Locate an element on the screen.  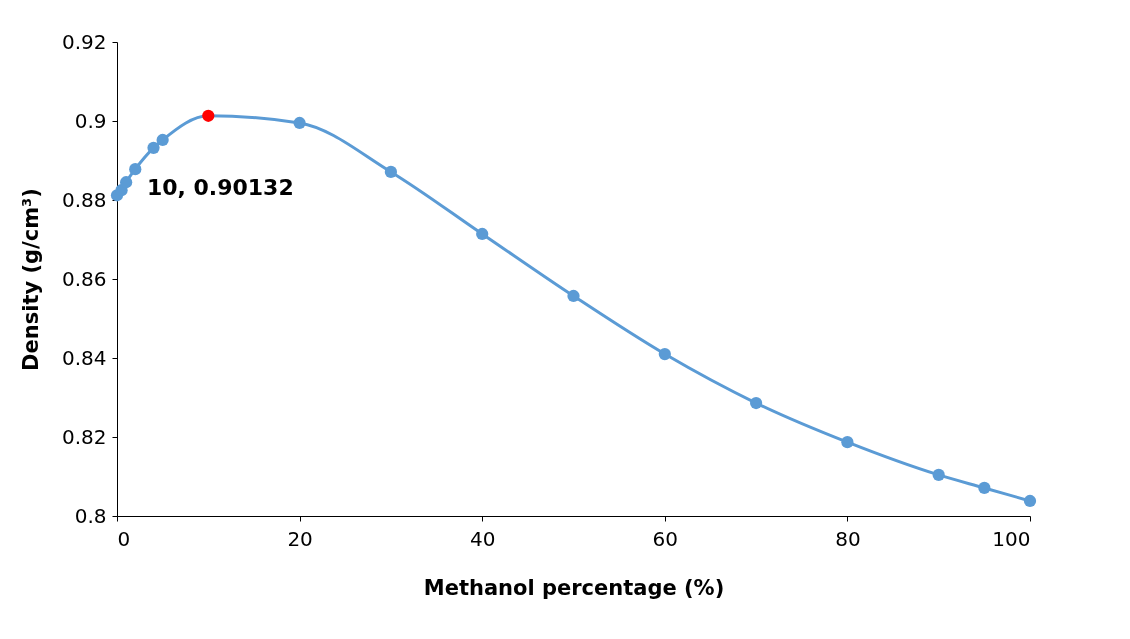
x-tick-label: 80 is located at coordinates (848, 538).